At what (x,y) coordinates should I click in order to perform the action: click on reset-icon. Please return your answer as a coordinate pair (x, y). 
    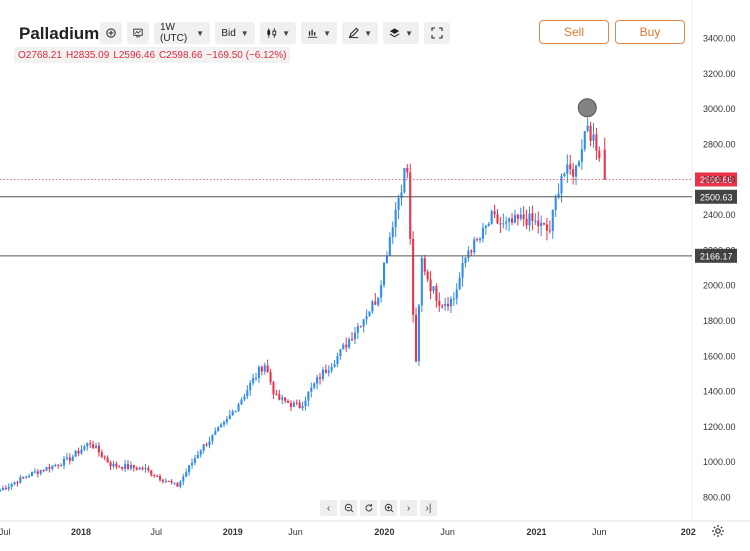
    Looking at the image, I should click on (368, 508).